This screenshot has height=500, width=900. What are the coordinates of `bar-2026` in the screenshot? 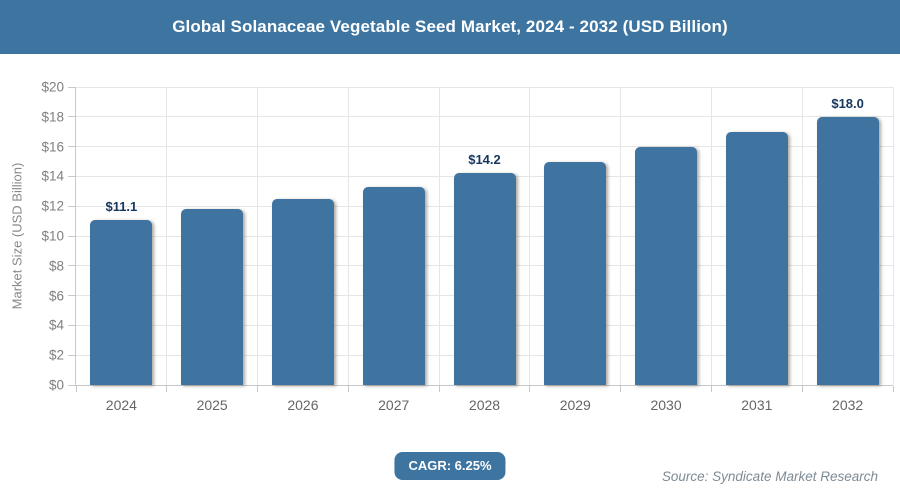 It's located at (302, 291).